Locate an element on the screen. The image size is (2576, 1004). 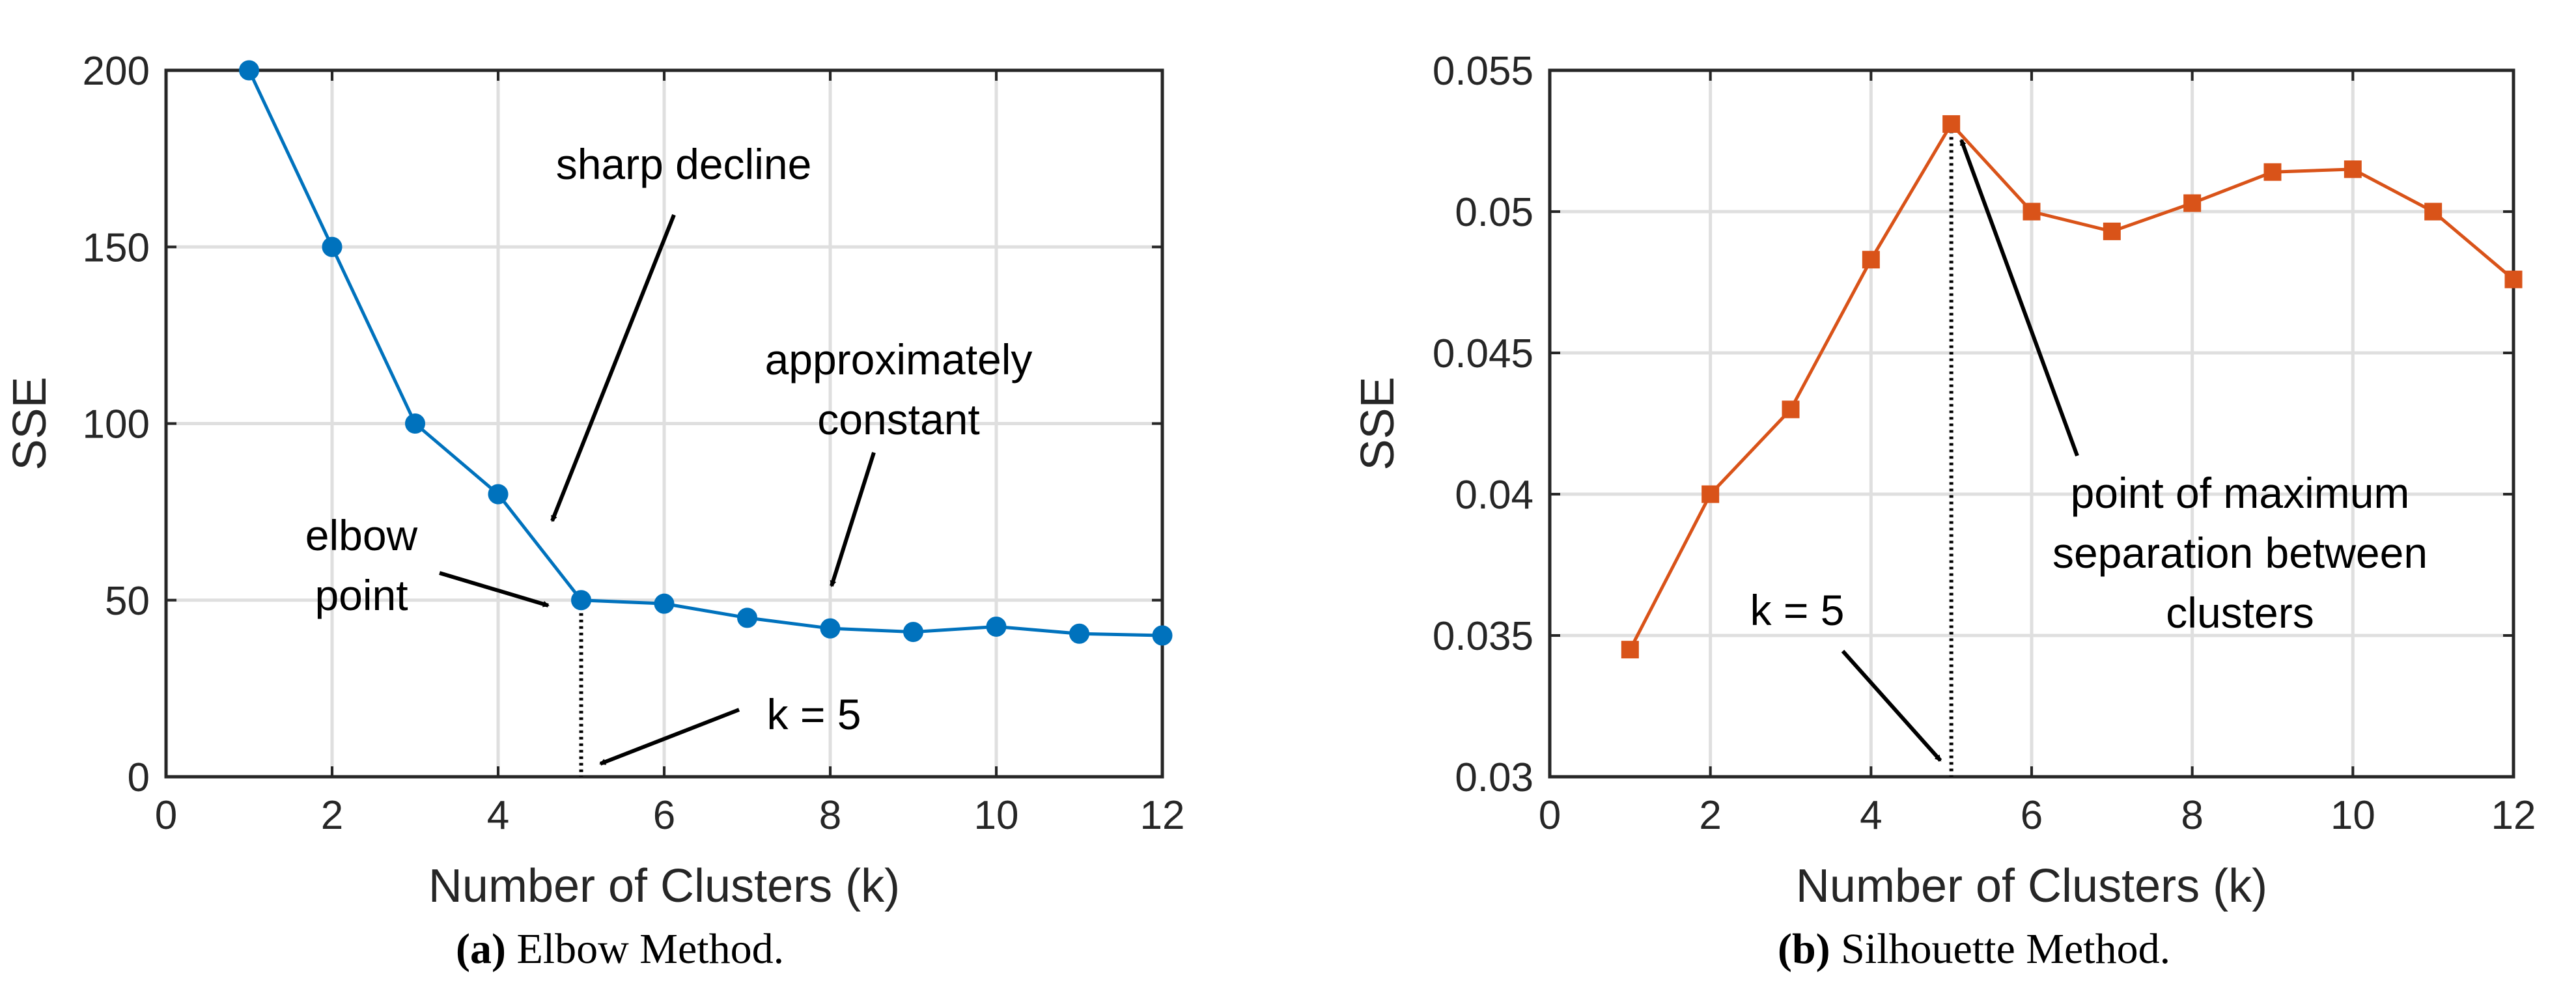
silhouette-xtick-label-5: 10 is located at coordinates (2353, 815).